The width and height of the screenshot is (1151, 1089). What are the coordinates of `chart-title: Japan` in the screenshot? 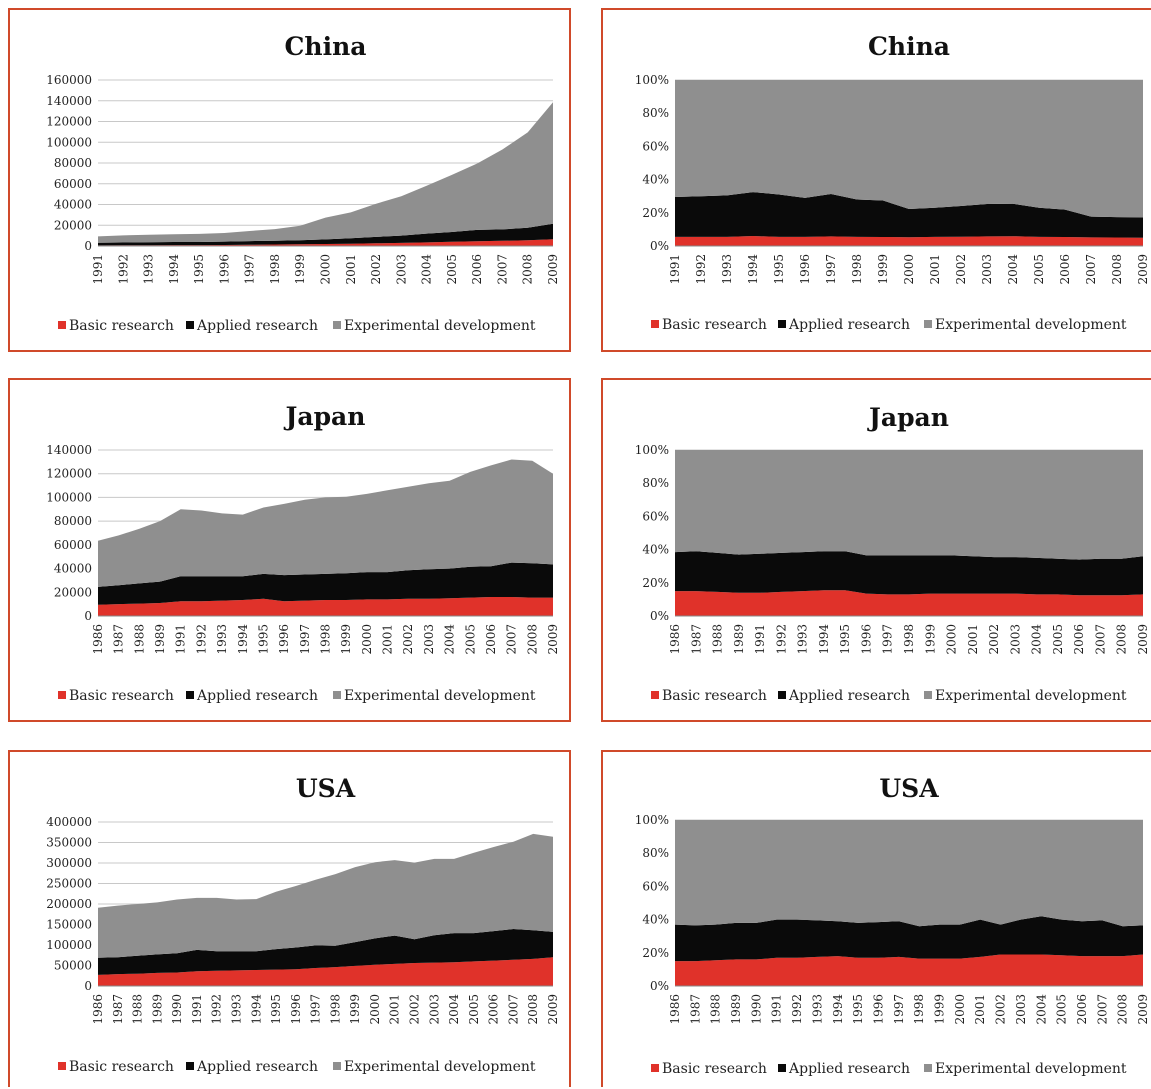 It's located at (325, 416).